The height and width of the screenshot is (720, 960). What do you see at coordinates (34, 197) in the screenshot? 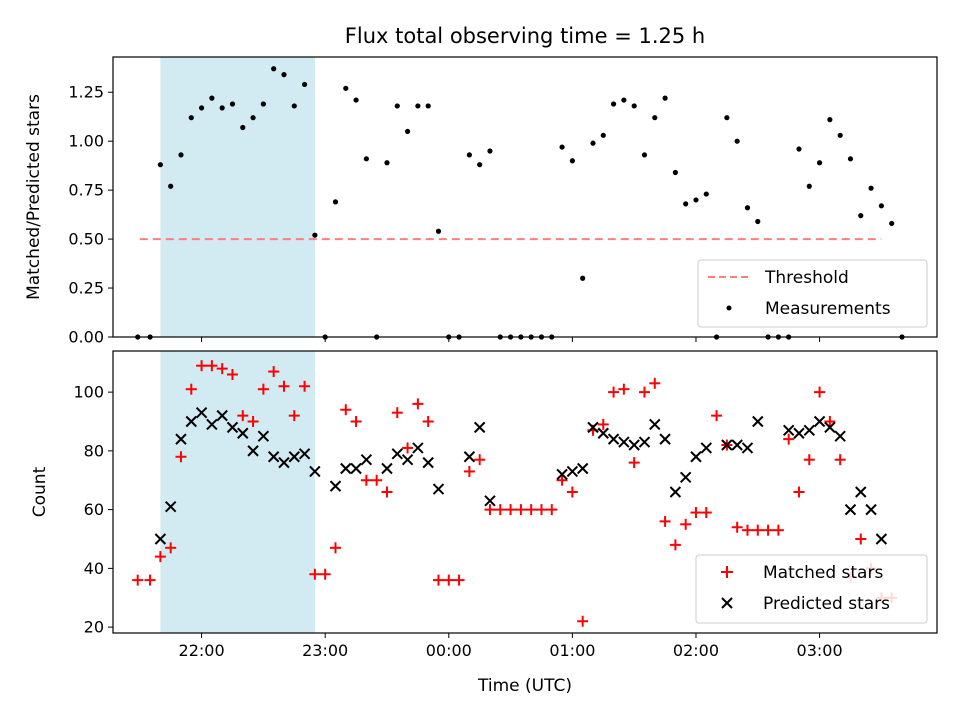
I see `top-y-axis-label: Matched/Predicted stars` at bounding box center [34, 197].